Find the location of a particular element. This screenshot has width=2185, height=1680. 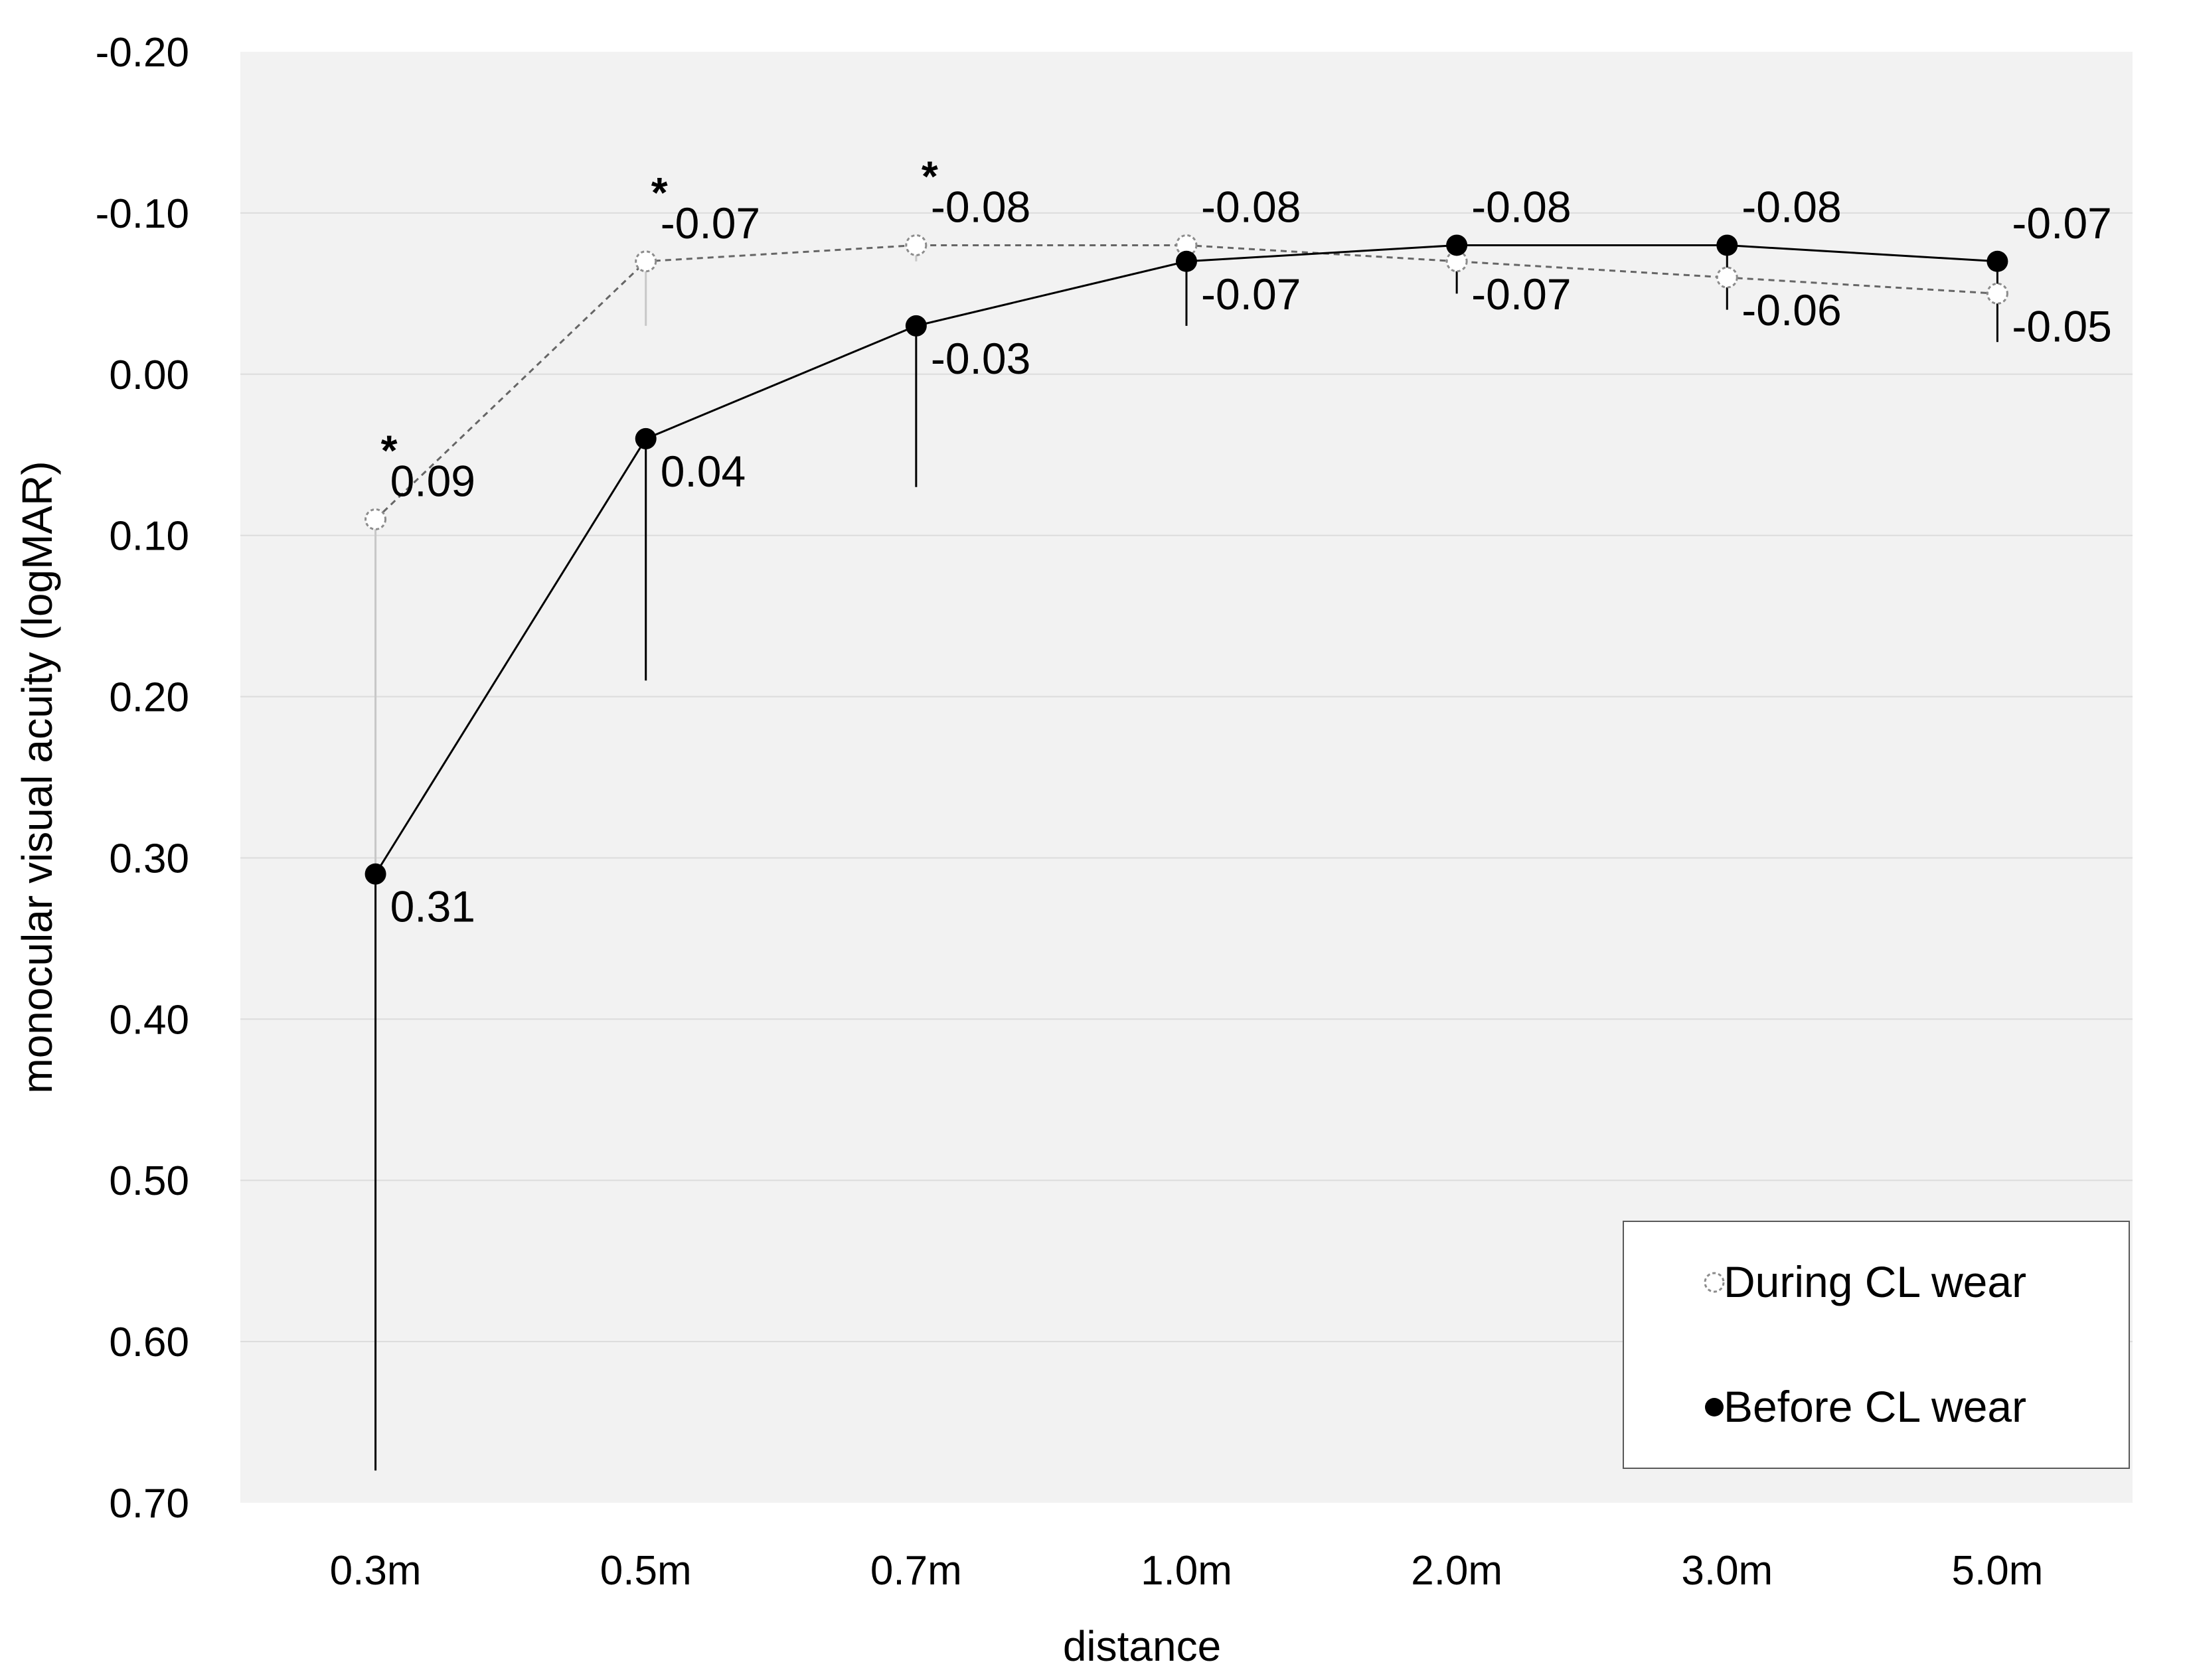

y-tick-label: 0.00 is located at coordinates (149, 375).